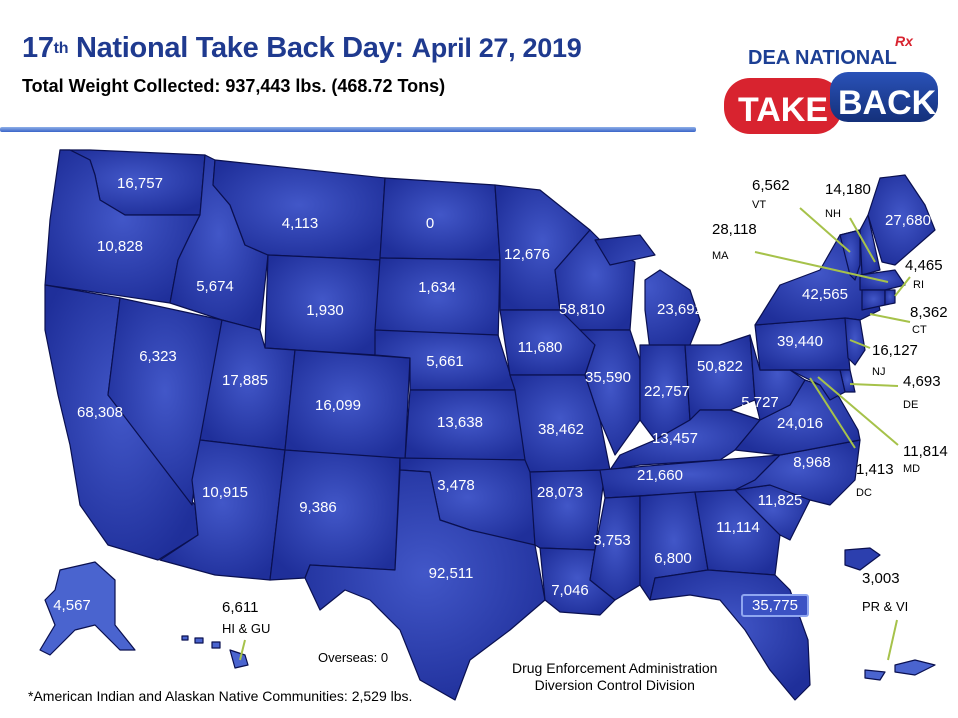 The image size is (958, 718). Describe the element at coordinates (610, 392) in the screenshot. I see `state-il` at that location.